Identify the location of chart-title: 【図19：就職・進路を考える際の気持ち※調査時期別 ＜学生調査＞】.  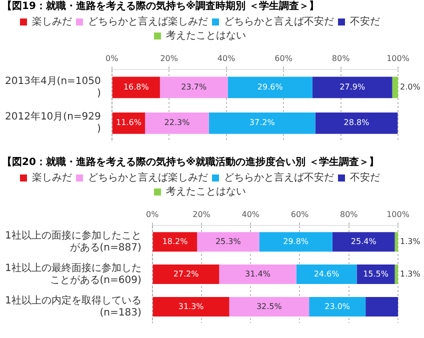
(160, 6).